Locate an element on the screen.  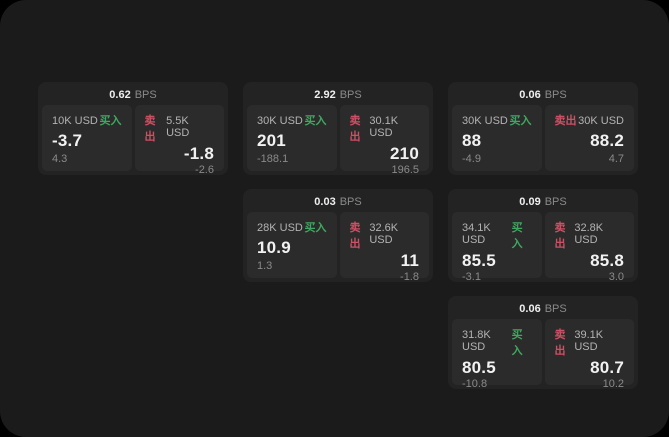
quote-card-1: 0.62 BPS 10K USD 买入 -3.7 4.3 卖出 5.5K USD is located at coordinates (133, 129).